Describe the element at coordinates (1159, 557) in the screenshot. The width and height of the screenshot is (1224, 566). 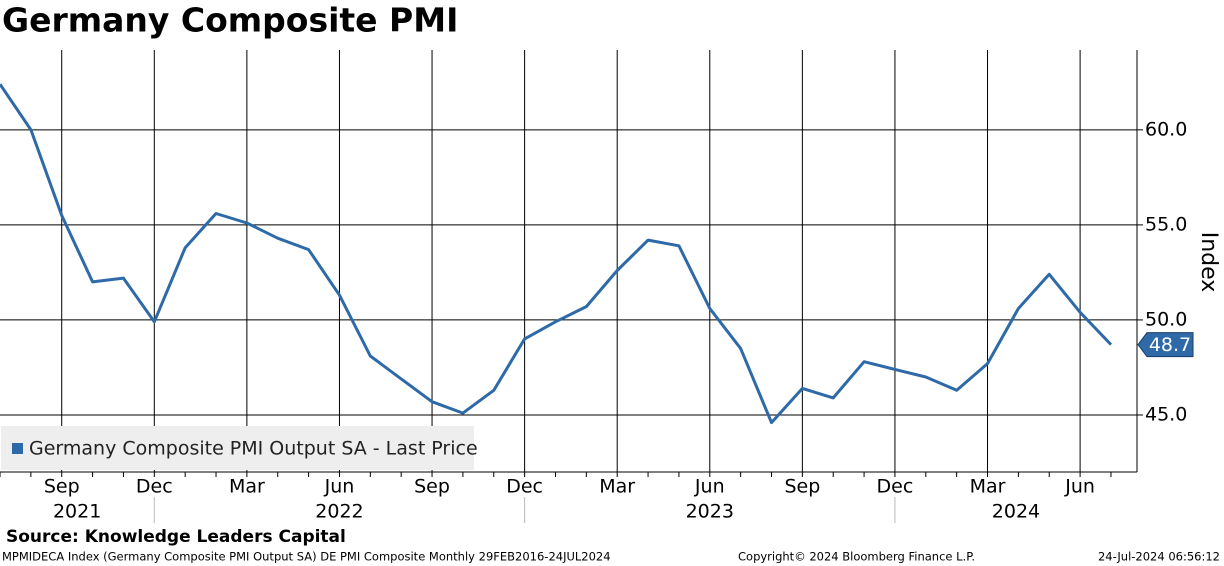
I see `footer-right: 24-Jul-2024 06:56:12` at that location.